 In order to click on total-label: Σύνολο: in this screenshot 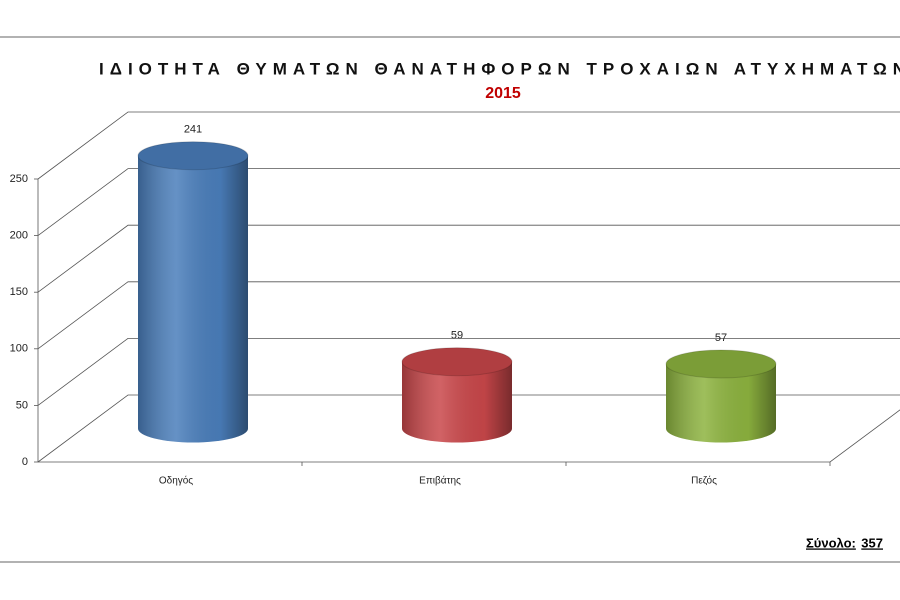, I will do `click(831, 542)`.